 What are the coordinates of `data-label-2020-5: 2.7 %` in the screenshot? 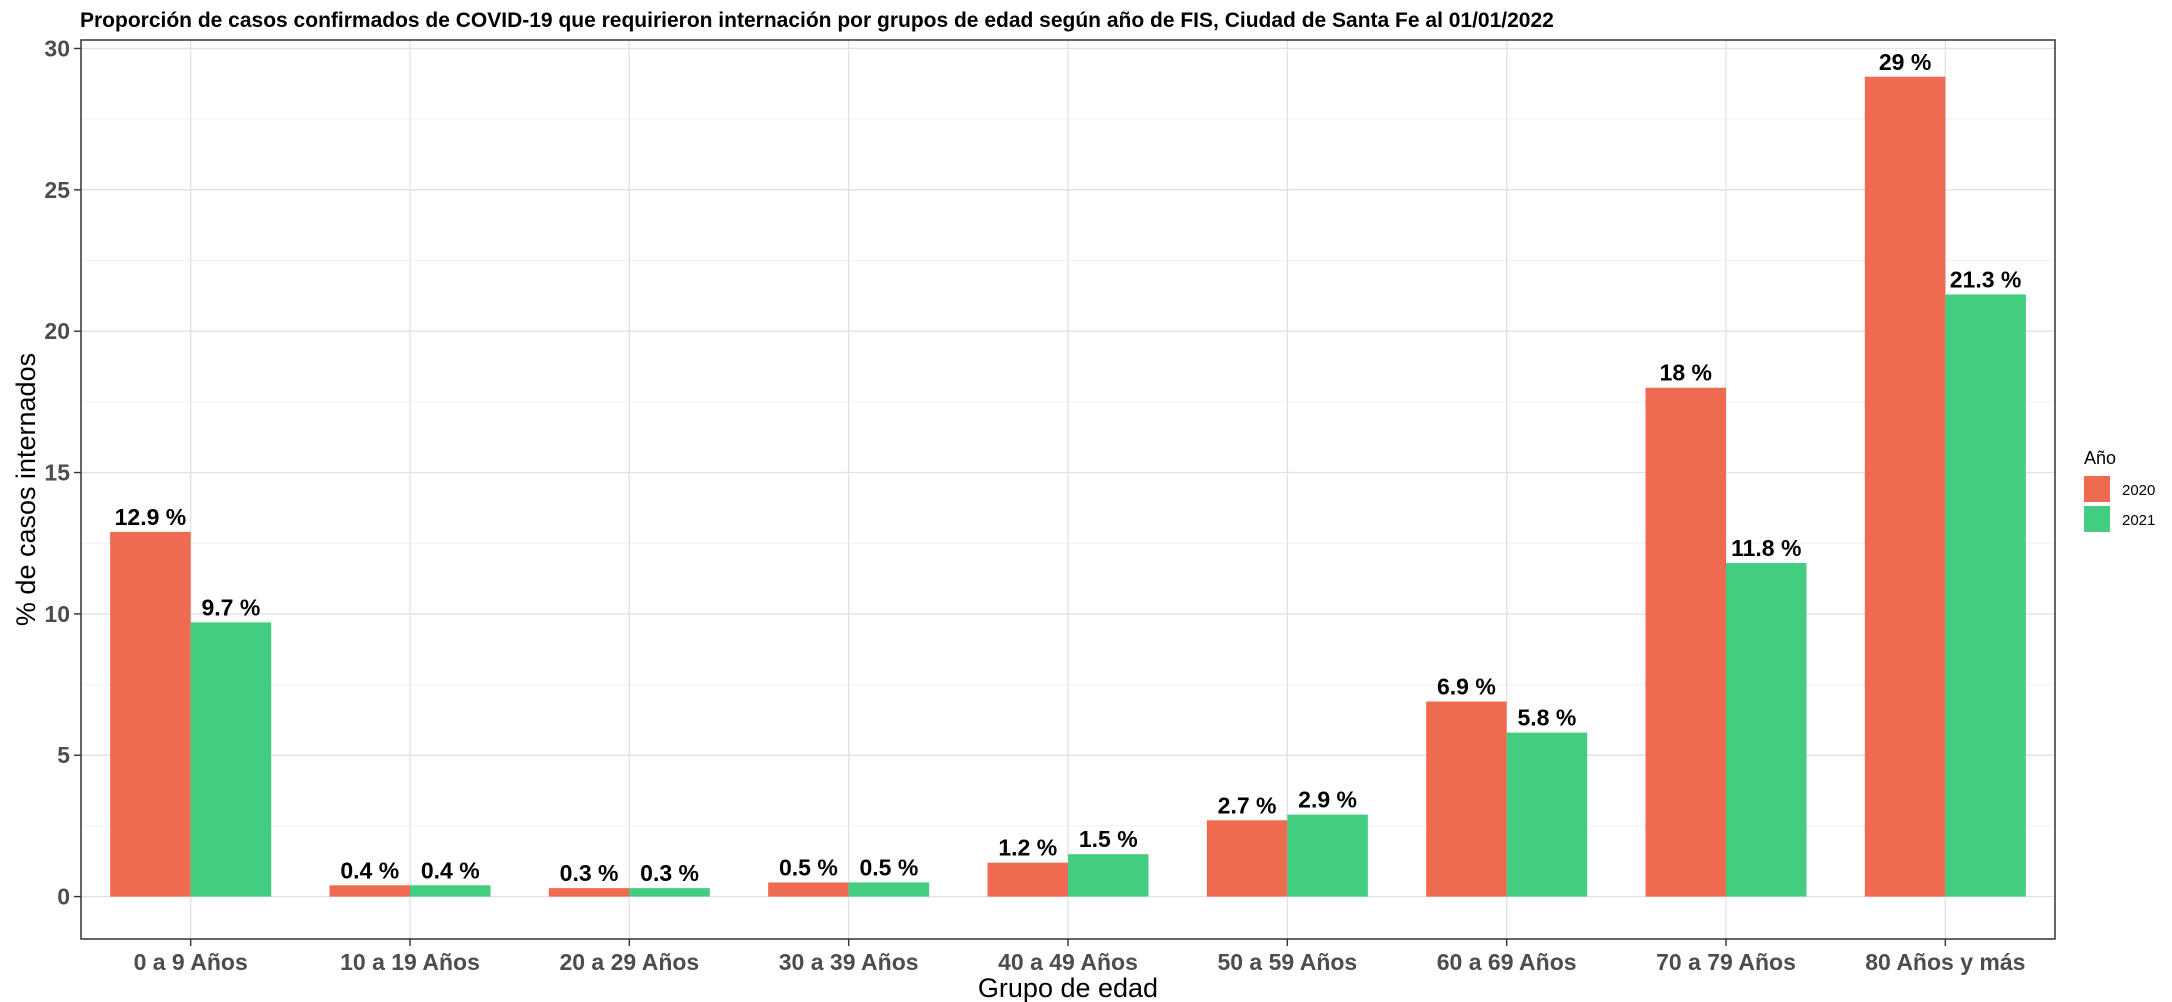 It's located at (1247, 805).